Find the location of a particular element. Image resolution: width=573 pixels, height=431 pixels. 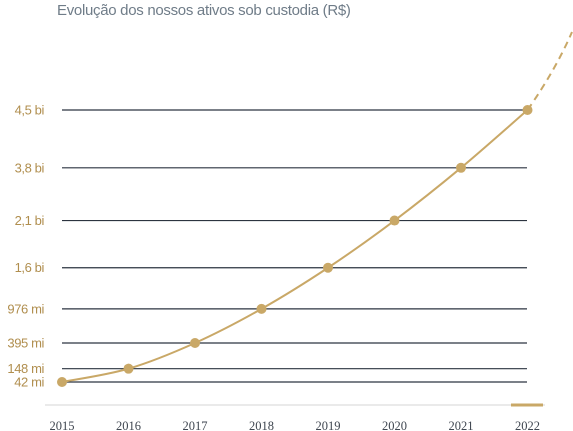

y-tick-label: 2,1 bi is located at coordinates (30, 220).